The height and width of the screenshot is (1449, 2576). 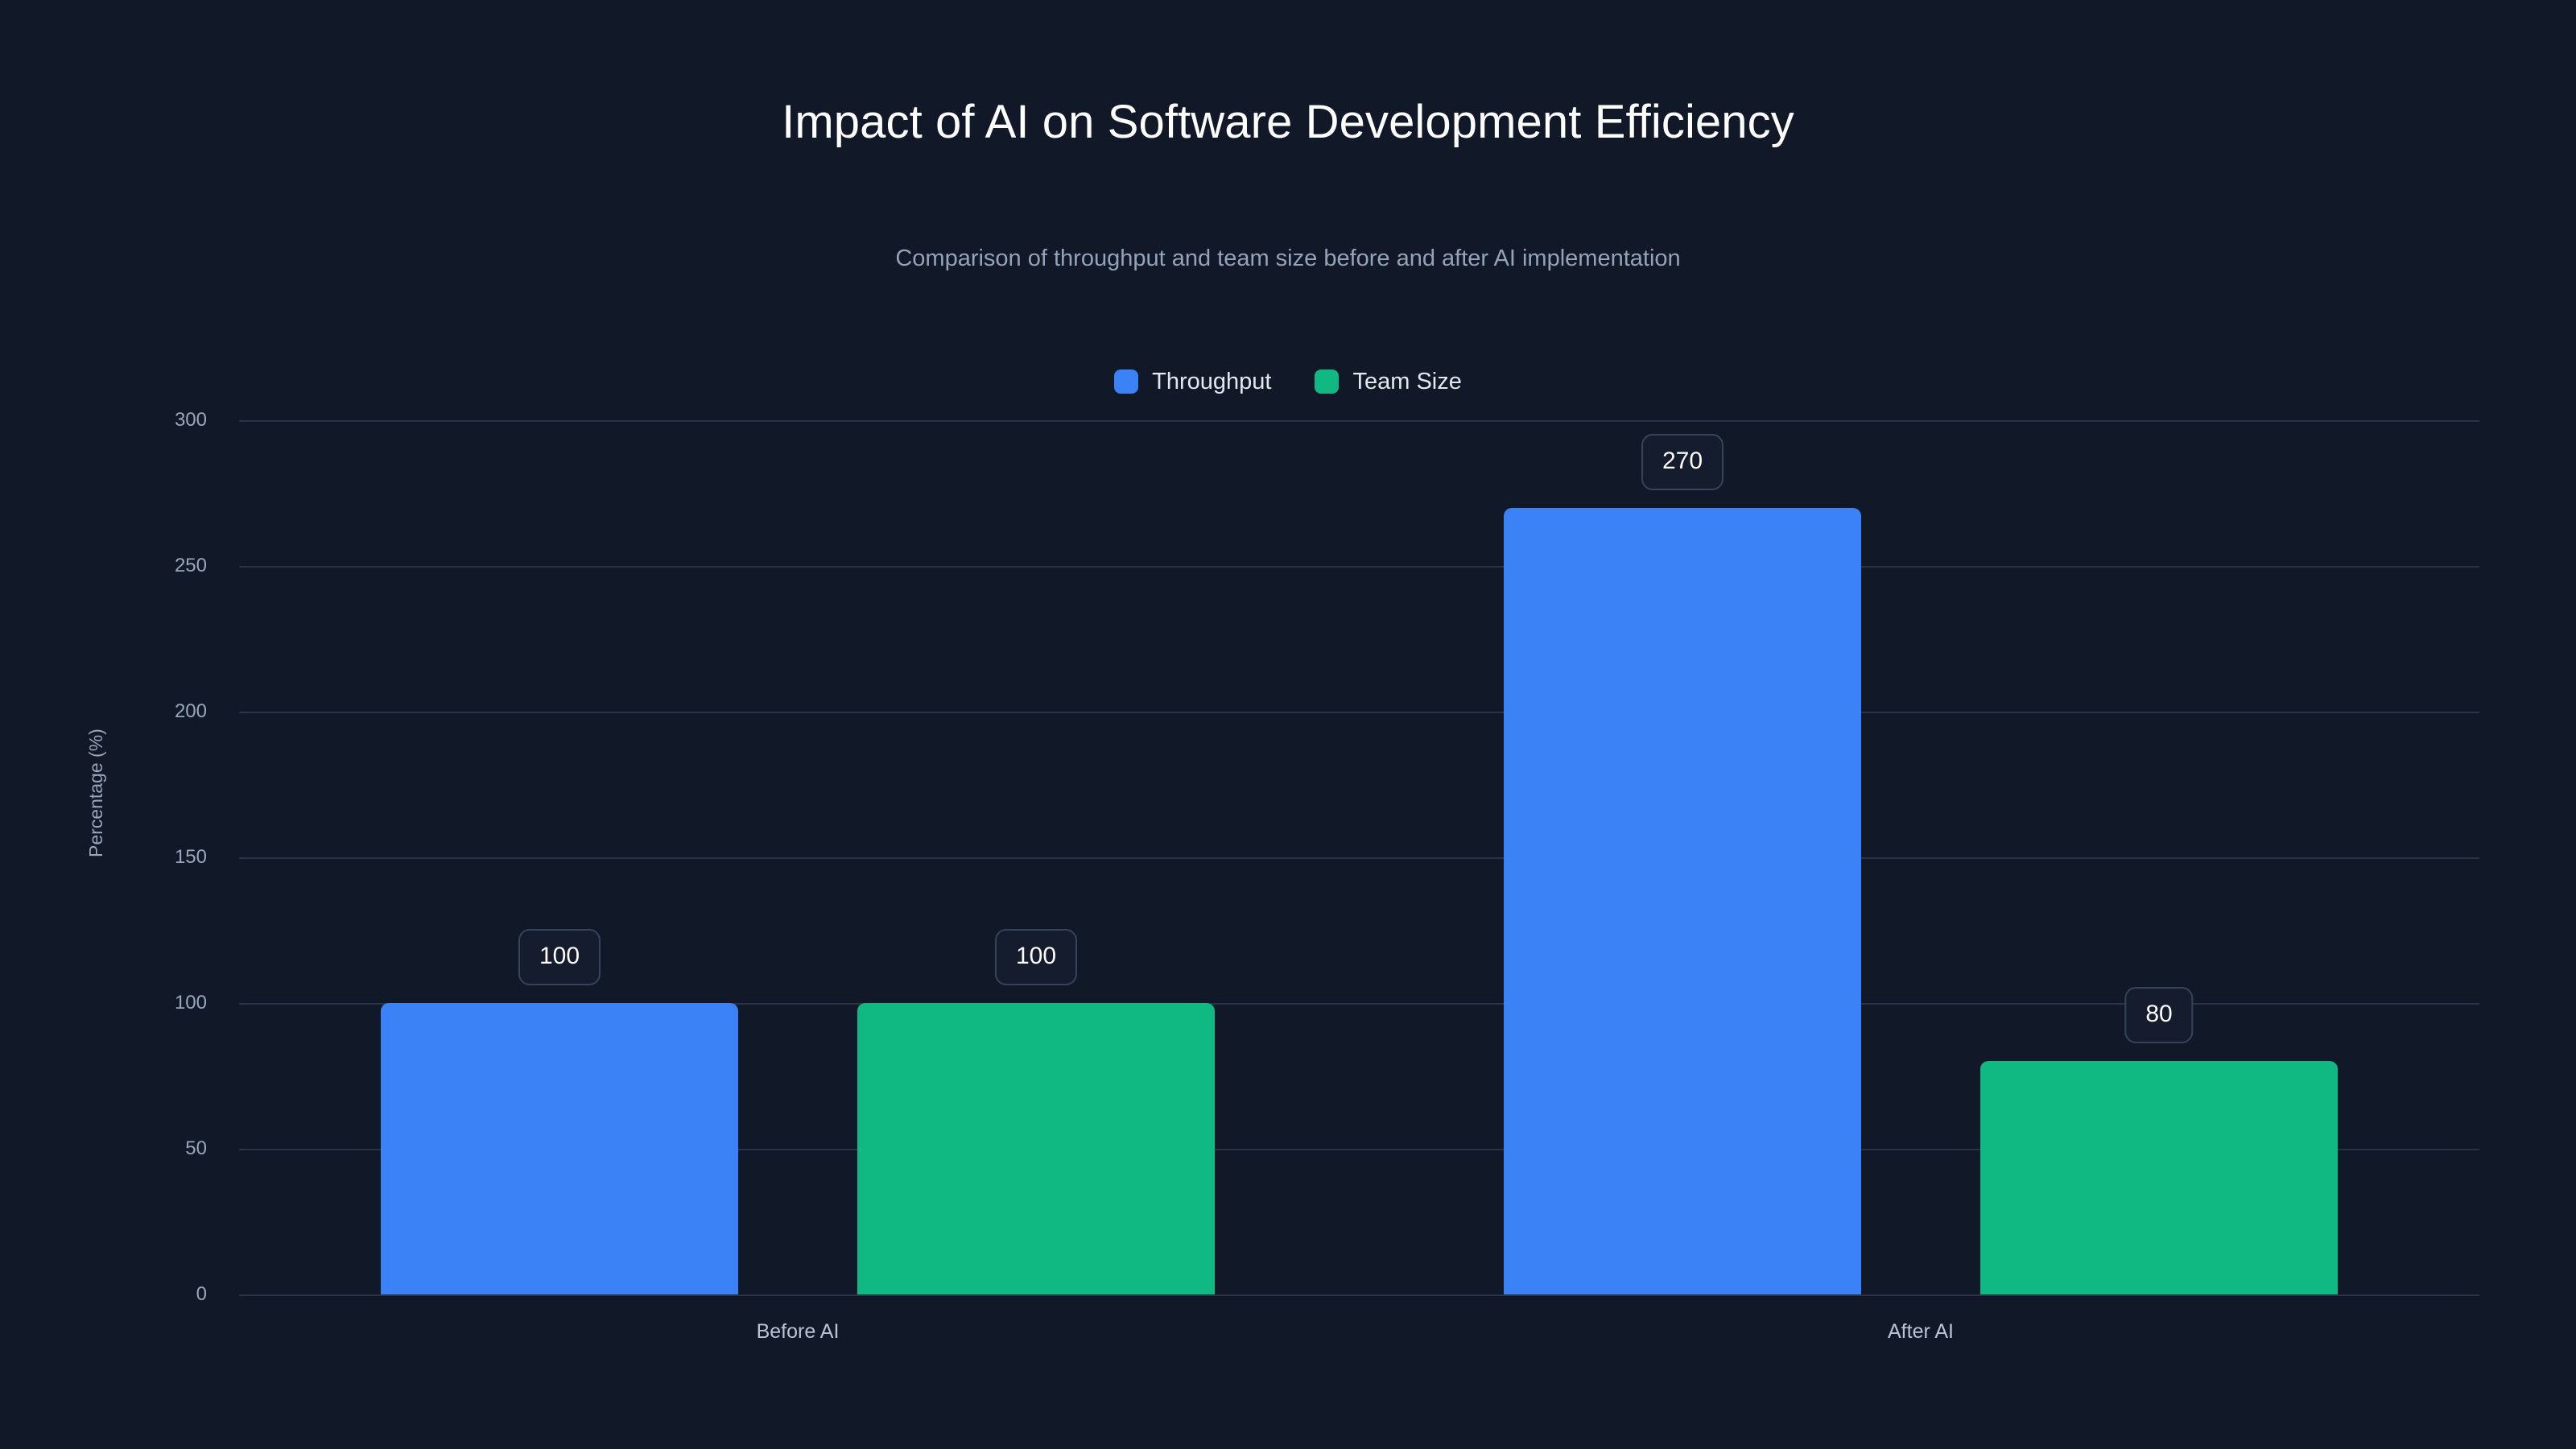 What do you see at coordinates (1288, 381) in the screenshot?
I see `chart-legend: Throughput Team Size` at bounding box center [1288, 381].